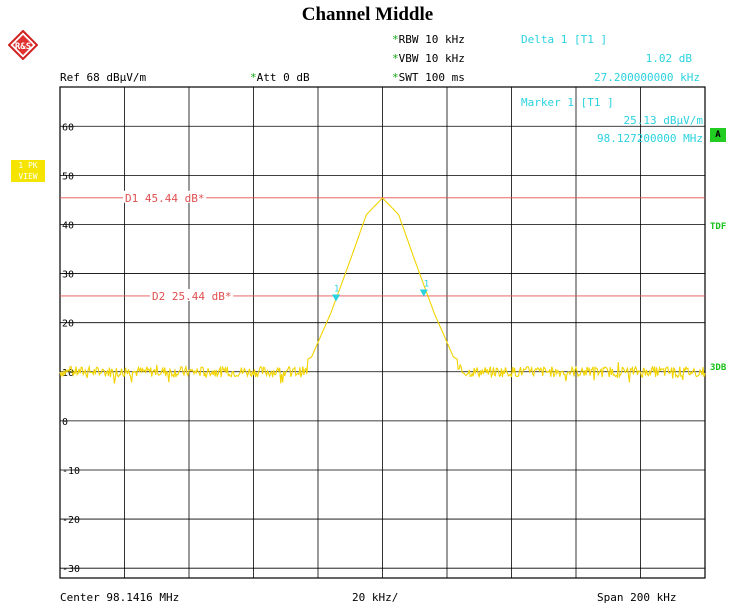  Describe the element at coordinates (28, 176) in the screenshot. I see `trace-mode-line2: VIEW` at that location.